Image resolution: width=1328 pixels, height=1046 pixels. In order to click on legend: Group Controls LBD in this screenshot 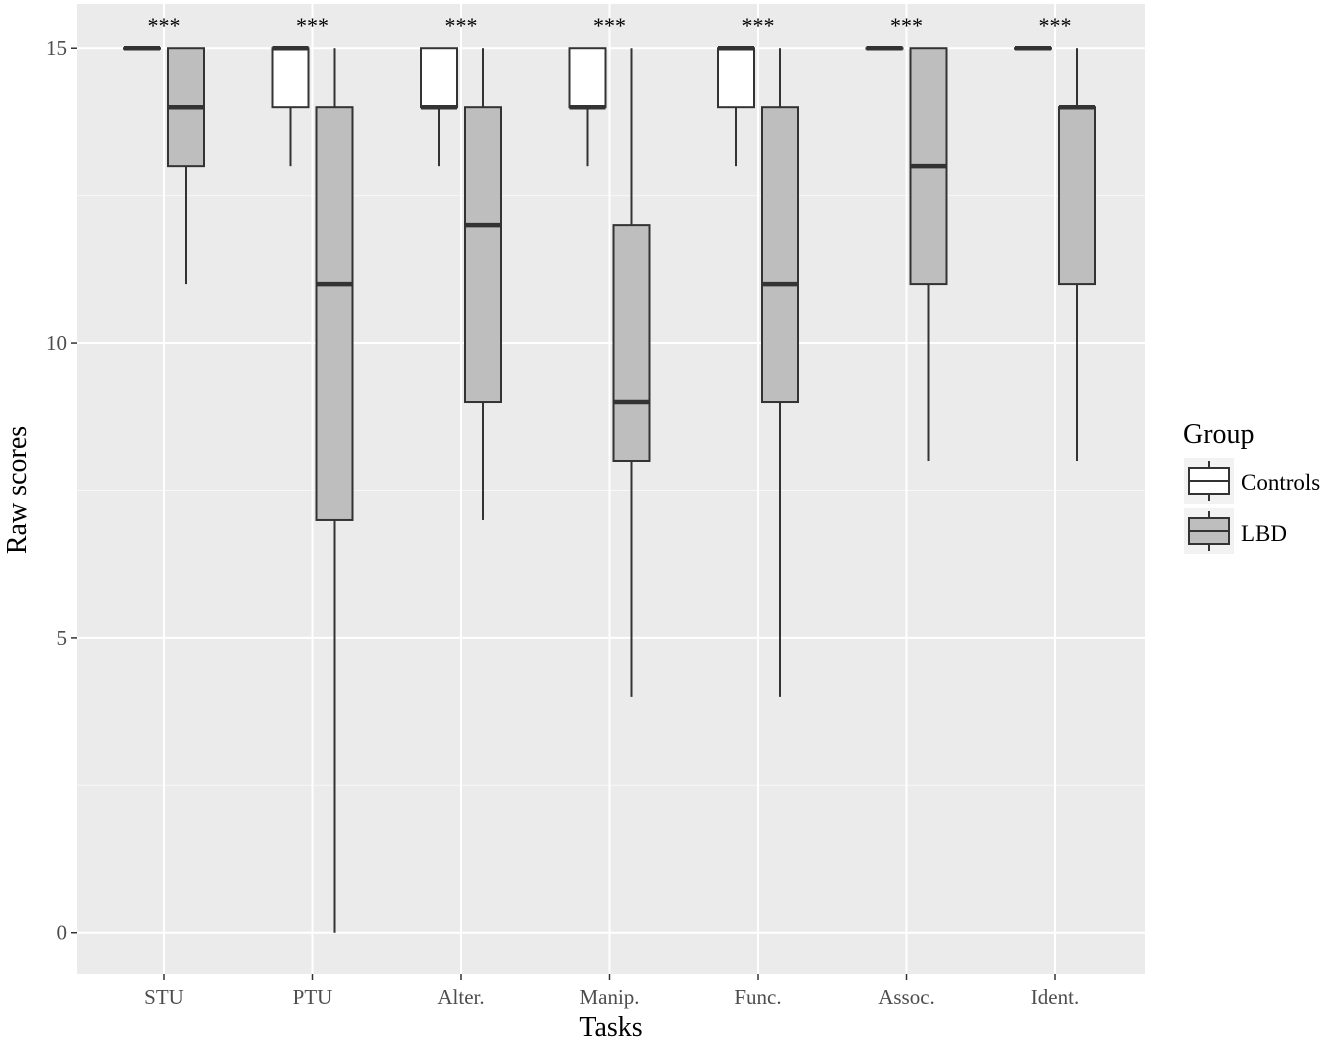, I will do `click(1251, 486)`.